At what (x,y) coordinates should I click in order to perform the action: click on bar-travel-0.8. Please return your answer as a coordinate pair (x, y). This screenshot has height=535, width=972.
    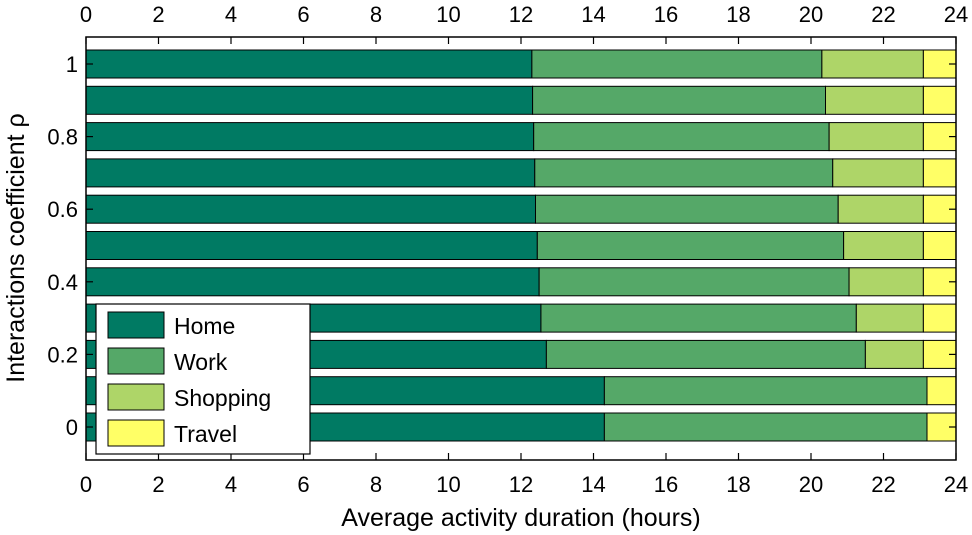
    Looking at the image, I should click on (939, 137).